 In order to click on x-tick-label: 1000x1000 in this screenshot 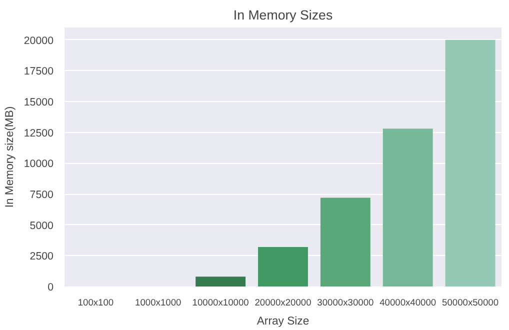, I will do `click(158, 303)`.